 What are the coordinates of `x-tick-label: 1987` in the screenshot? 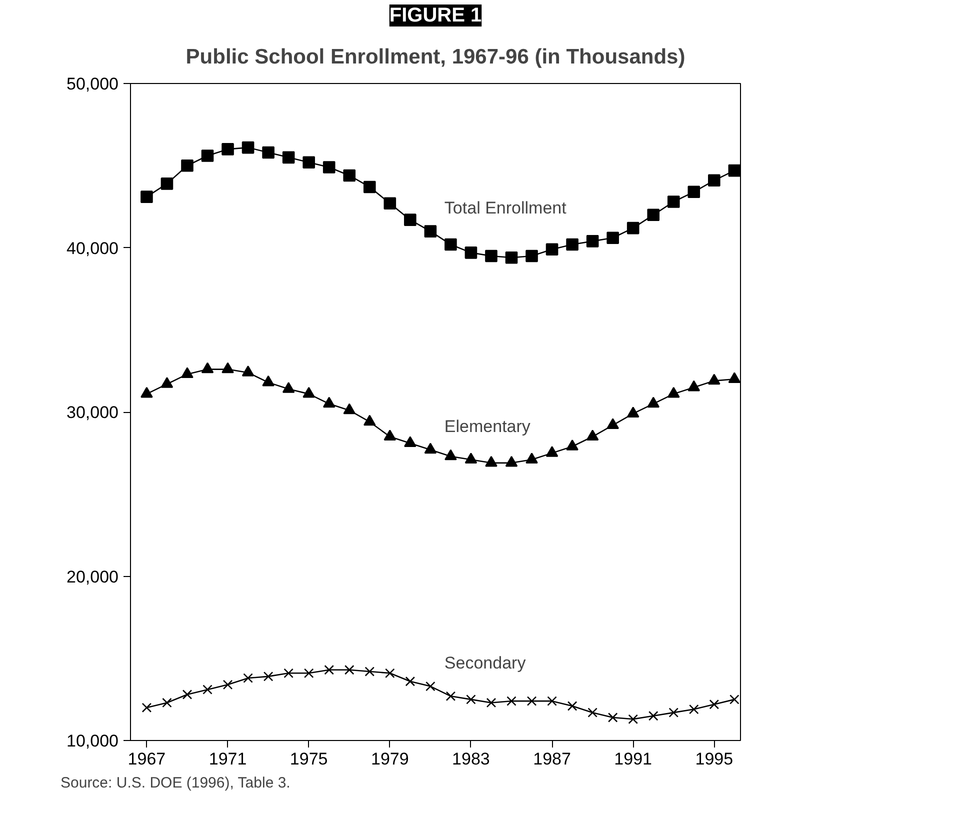 It's located at (552, 759).